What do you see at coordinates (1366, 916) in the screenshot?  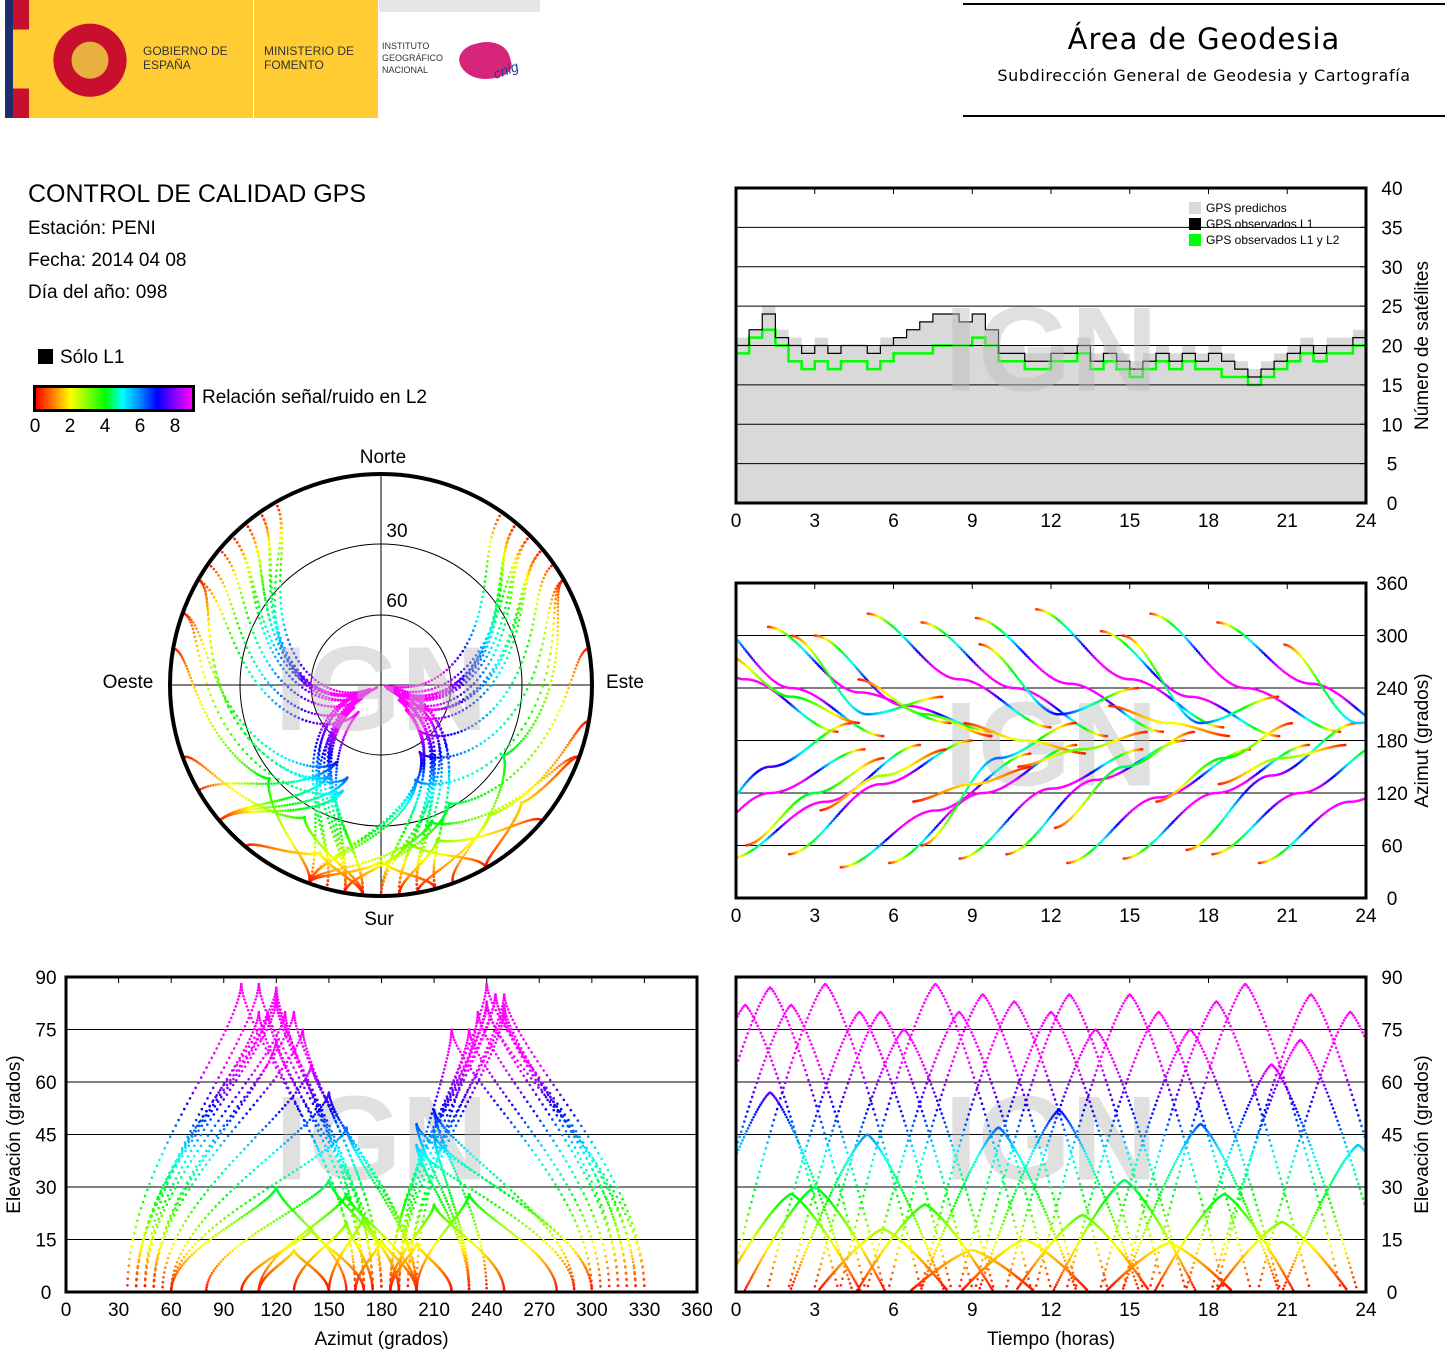 I see `x-tick-label: 24` at bounding box center [1366, 916].